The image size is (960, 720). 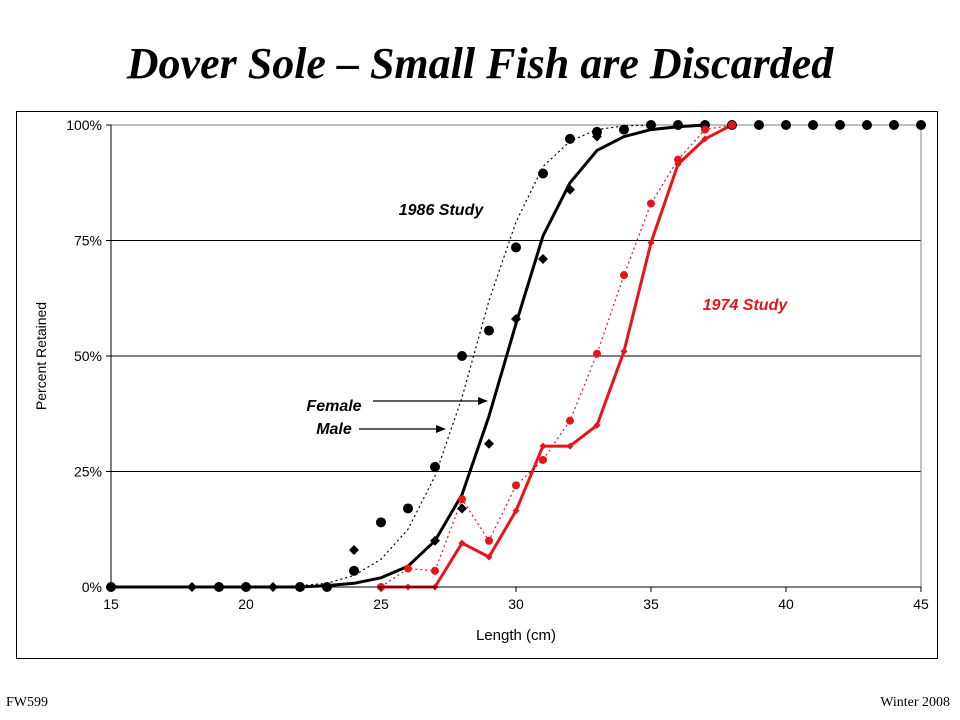 What do you see at coordinates (246, 604) in the screenshot?
I see `x-tick-label: 20` at bounding box center [246, 604].